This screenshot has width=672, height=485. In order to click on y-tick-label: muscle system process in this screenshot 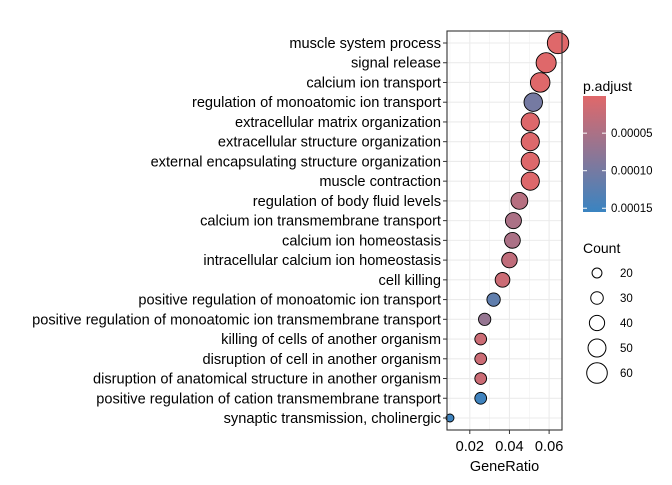, I will do `click(365, 44)`.